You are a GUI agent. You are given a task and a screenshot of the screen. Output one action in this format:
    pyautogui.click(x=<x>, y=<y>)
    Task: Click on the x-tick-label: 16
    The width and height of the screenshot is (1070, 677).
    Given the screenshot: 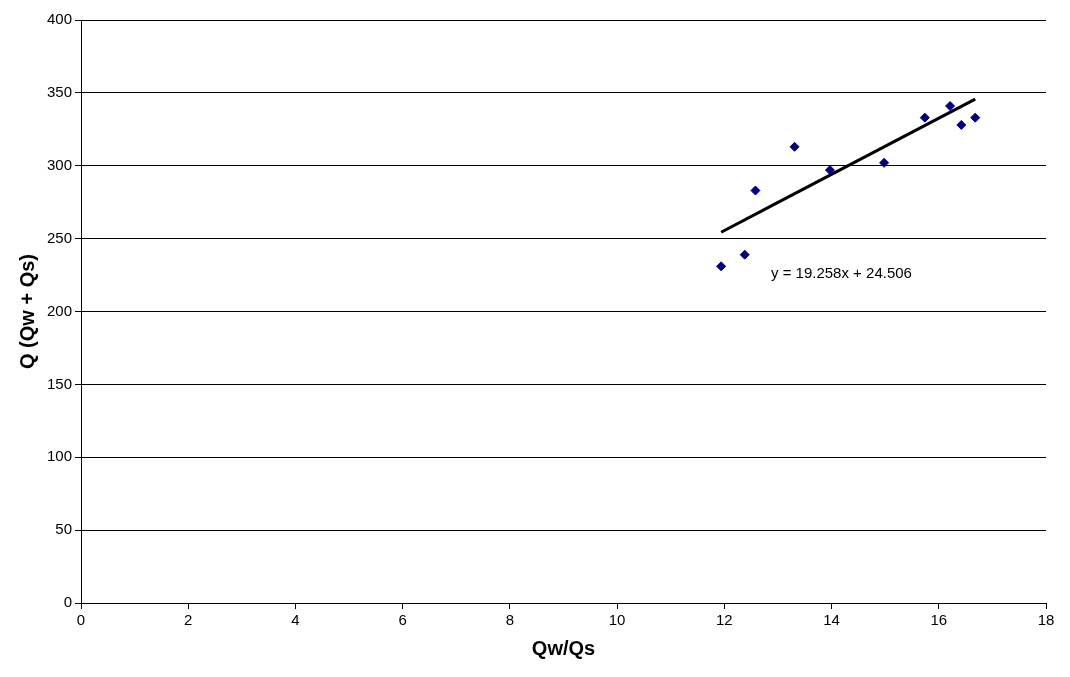 What is the action you would take?
    pyautogui.click(x=939, y=620)
    